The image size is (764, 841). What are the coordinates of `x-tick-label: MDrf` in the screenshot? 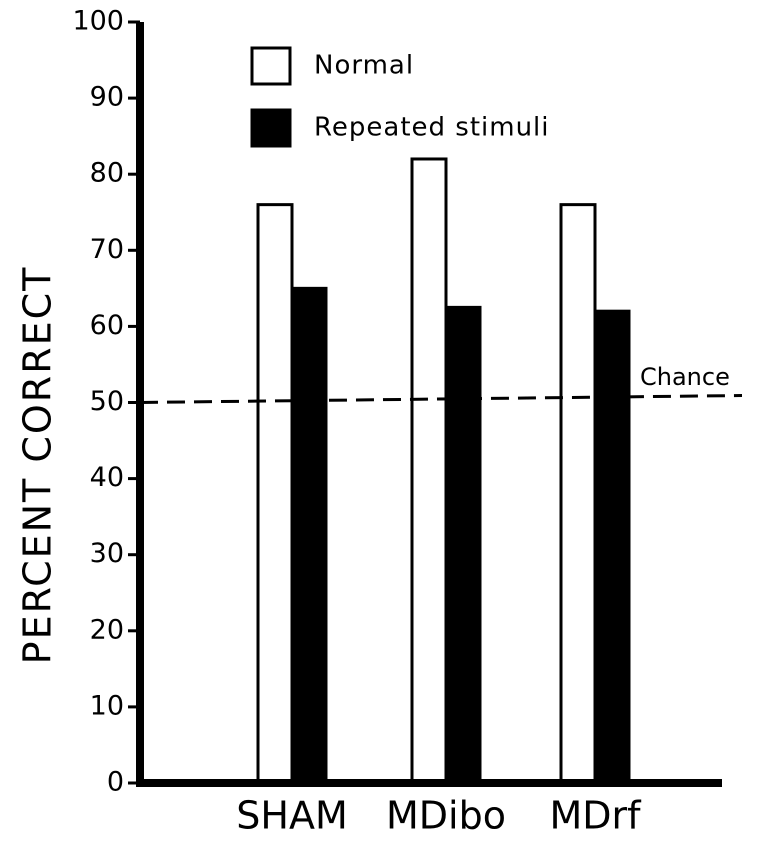 It's located at (595, 816).